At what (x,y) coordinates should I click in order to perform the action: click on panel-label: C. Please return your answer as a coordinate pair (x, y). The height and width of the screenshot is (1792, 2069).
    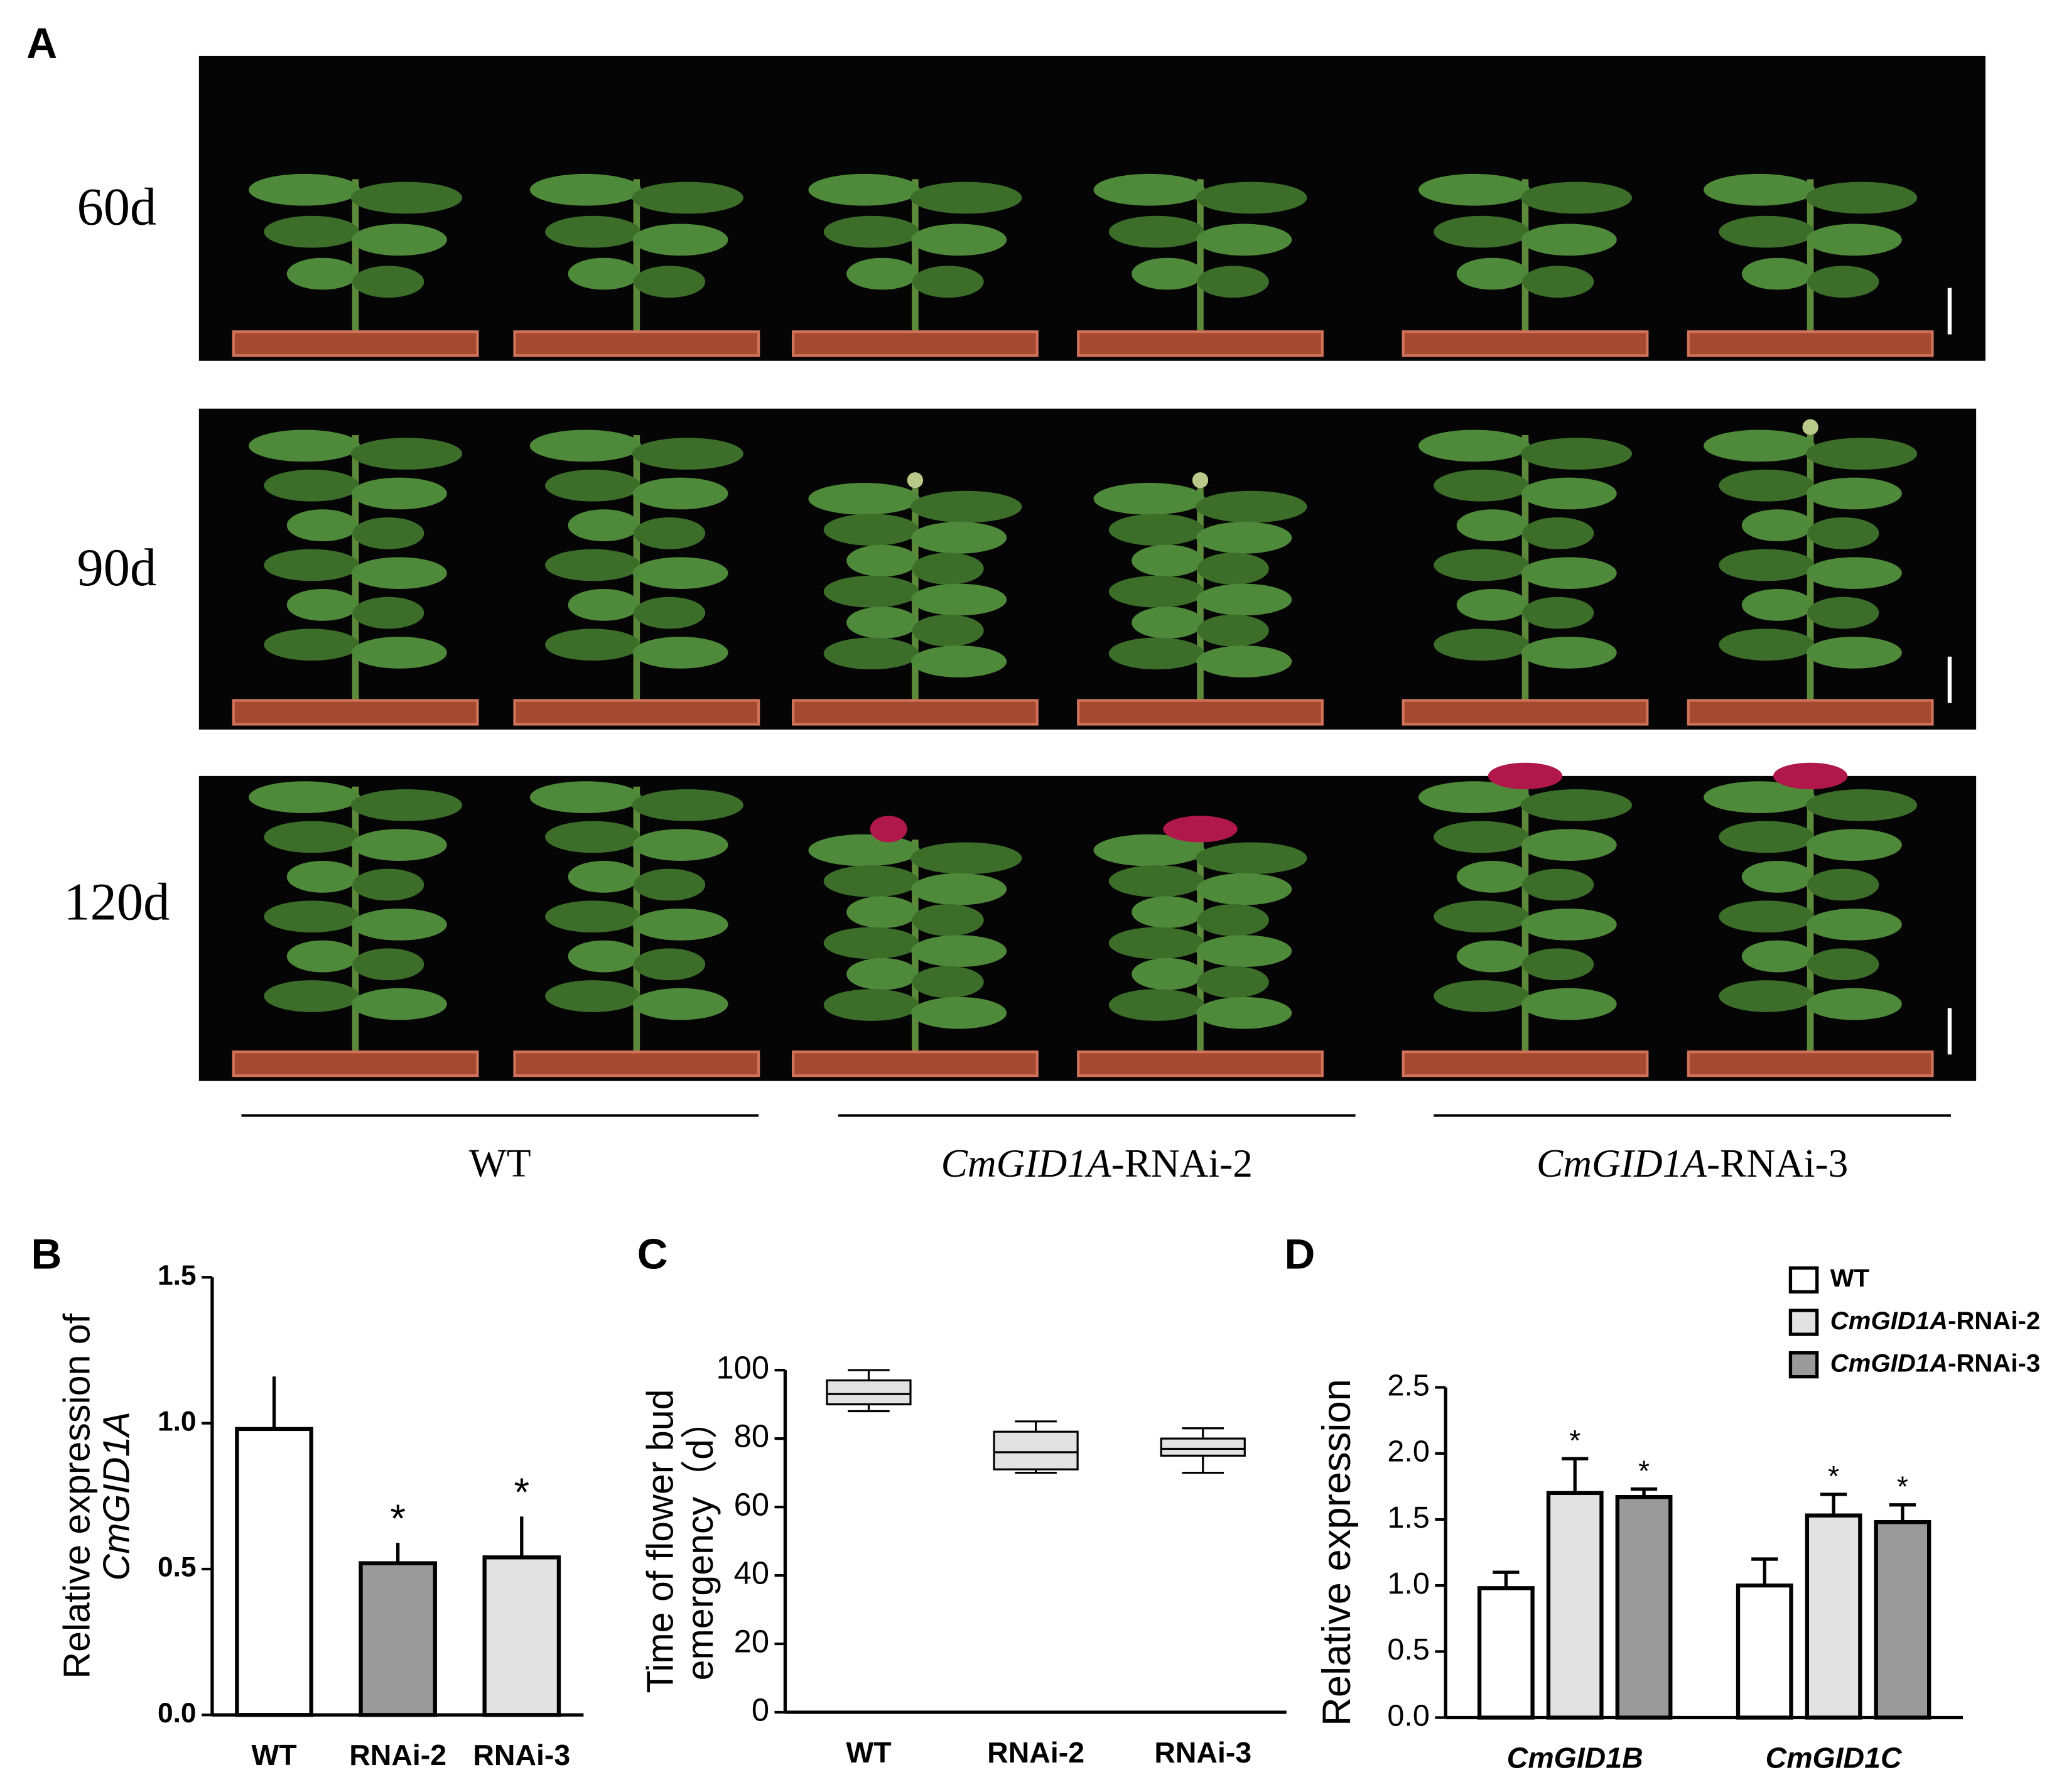
    Looking at the image, I should click on (652, 1254).